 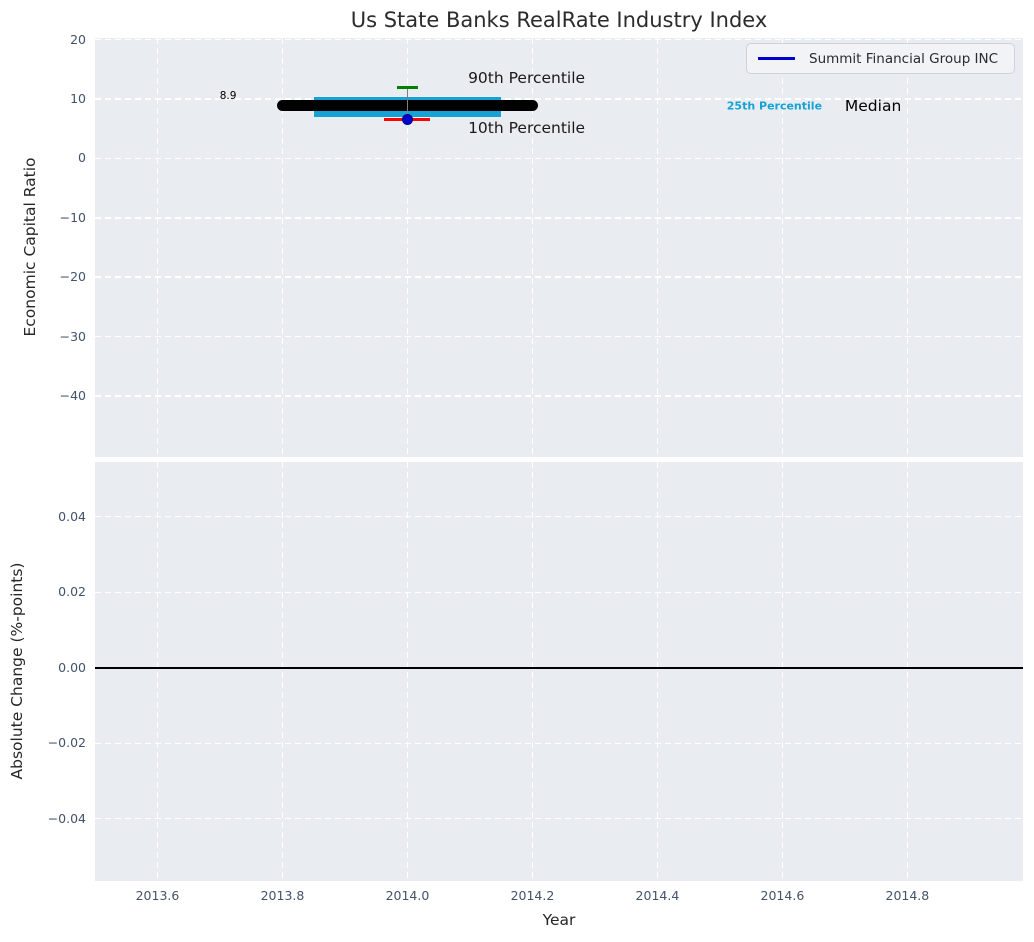 What do you see at coordinates (782, 895) in the screenshot?
I see `x-tick-label: 2014.6` at bounding box center [782, 895].